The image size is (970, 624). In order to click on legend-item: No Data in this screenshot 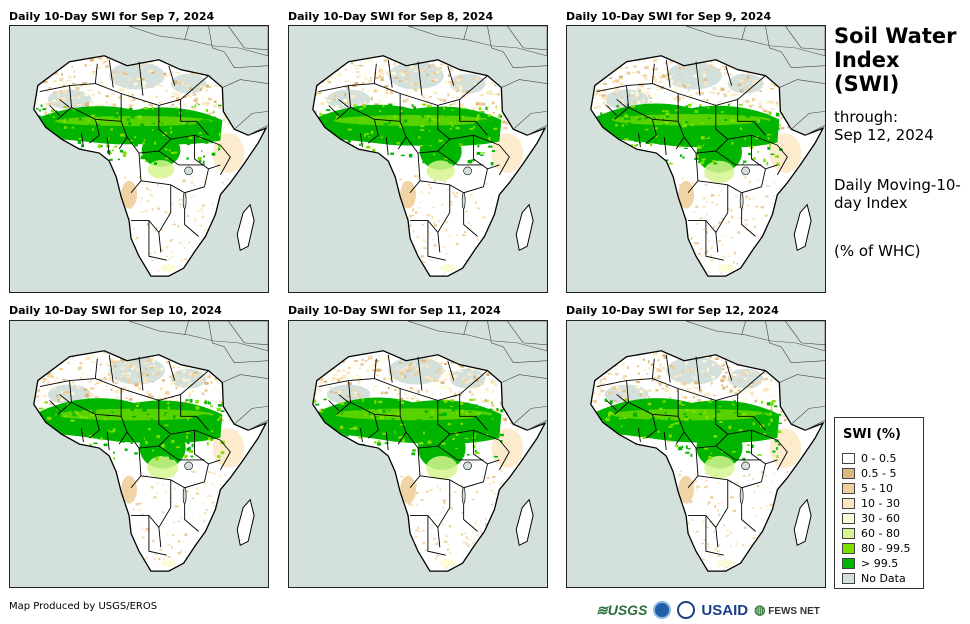, I will do `click(874, 578)`.